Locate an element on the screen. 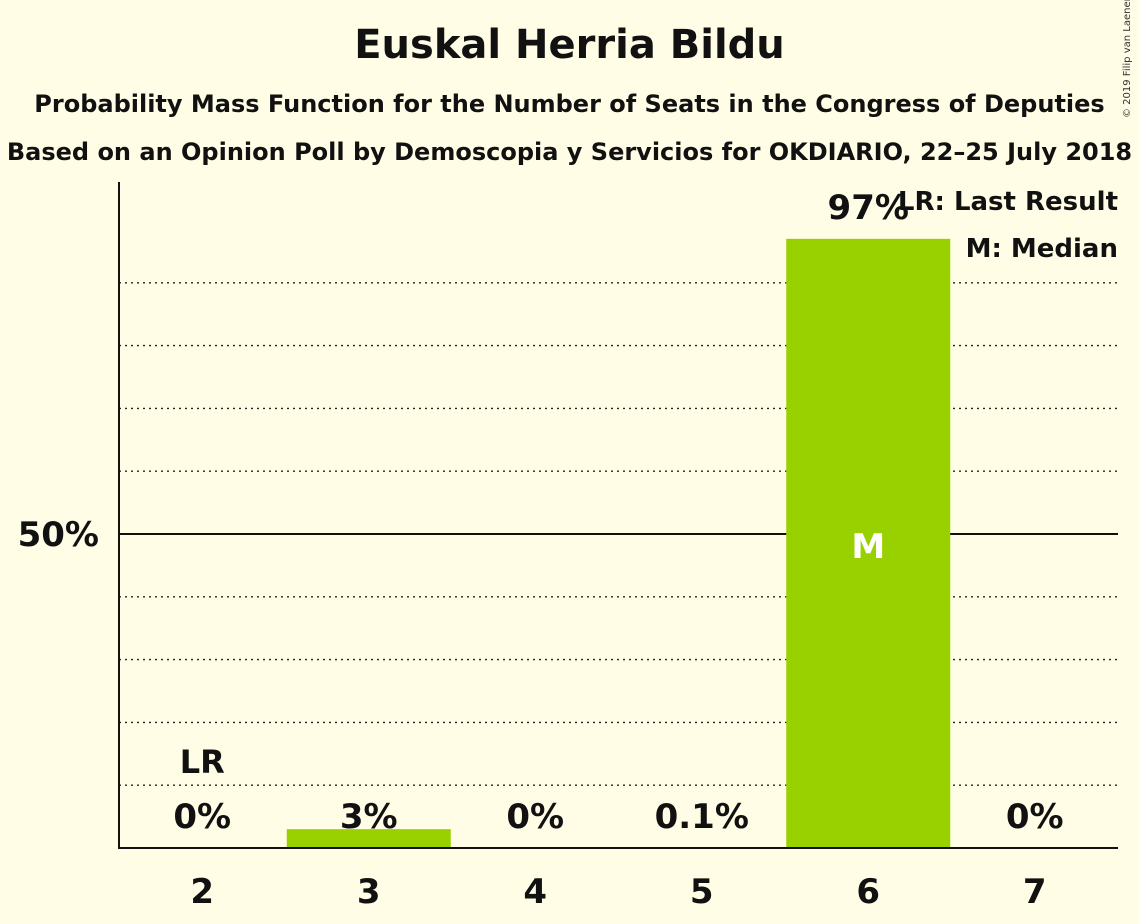 The height and width of the screenshot is (924, 1139). x-tick-label-4: 4 is located at coordinates (535, 892).